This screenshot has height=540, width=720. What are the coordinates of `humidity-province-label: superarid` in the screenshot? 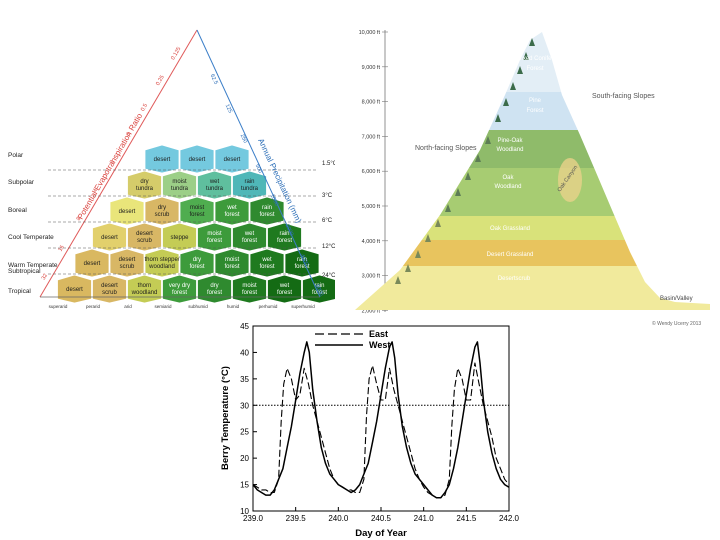 It's located at (58, 306).